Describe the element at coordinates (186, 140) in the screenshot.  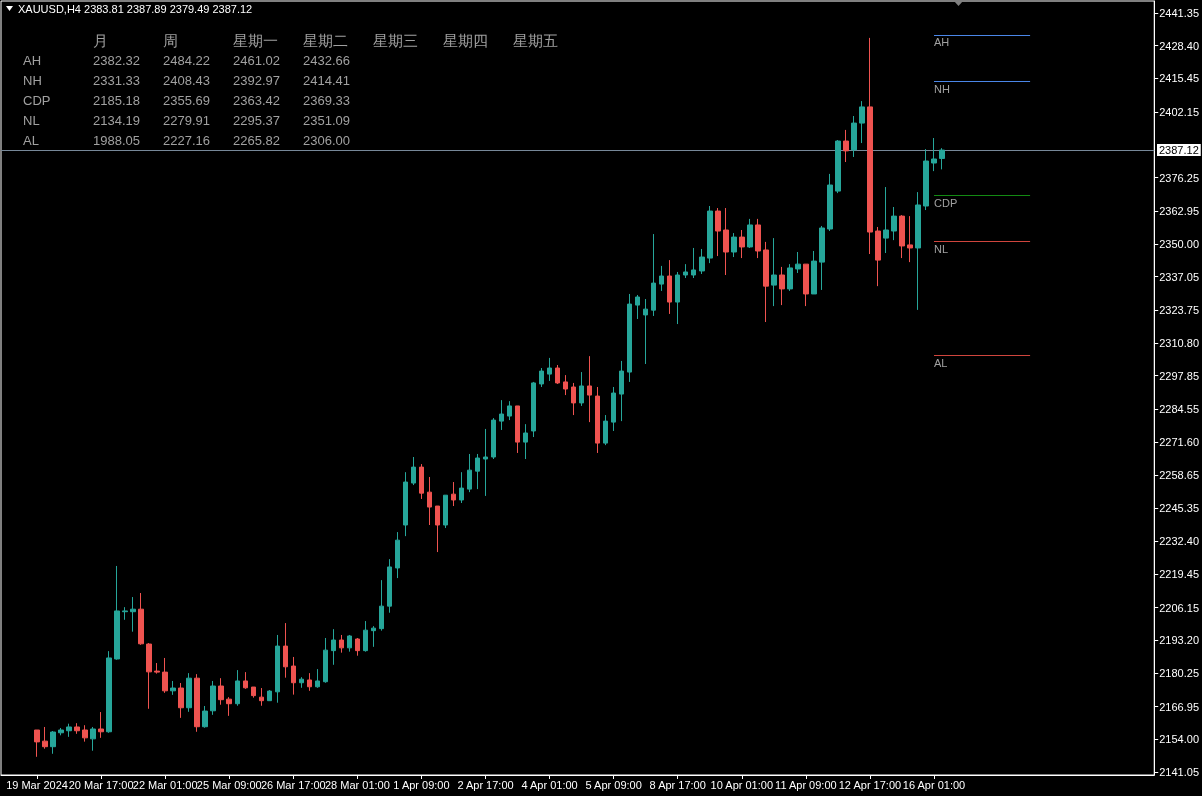
I see `text: AL 1988.05 2227.16 2265.82 2306.00` at that location.